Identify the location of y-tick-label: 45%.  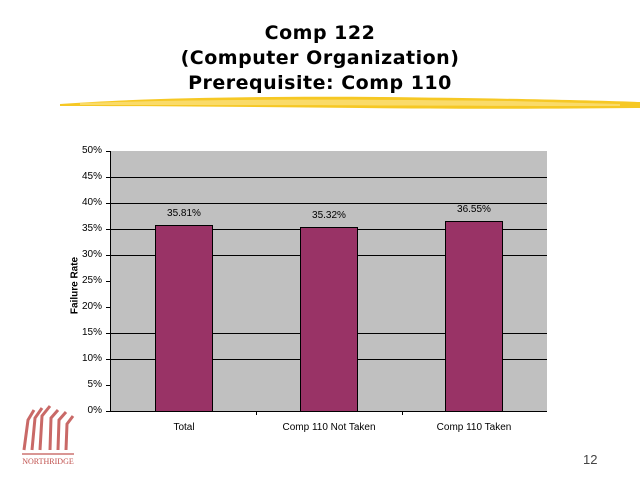
(91, 176).